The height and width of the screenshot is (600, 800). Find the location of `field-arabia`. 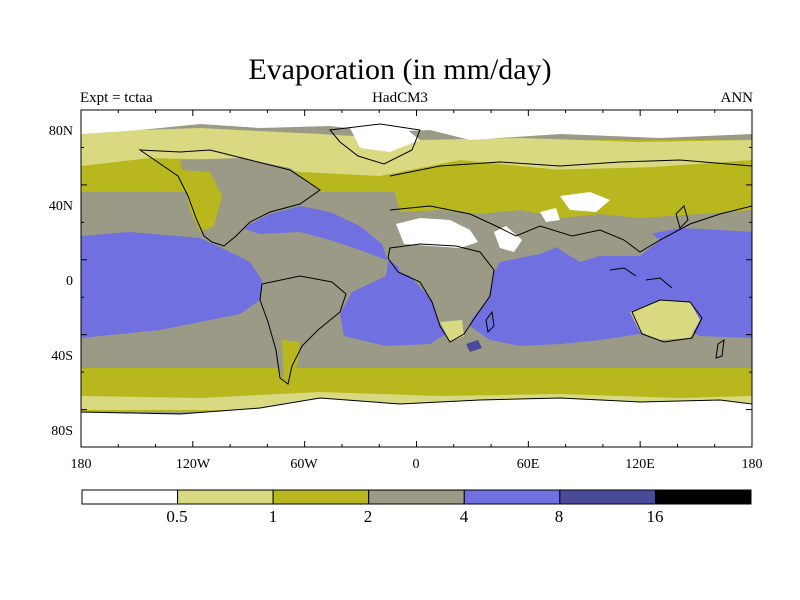

field-arabia is located at coordinates (508, 239).